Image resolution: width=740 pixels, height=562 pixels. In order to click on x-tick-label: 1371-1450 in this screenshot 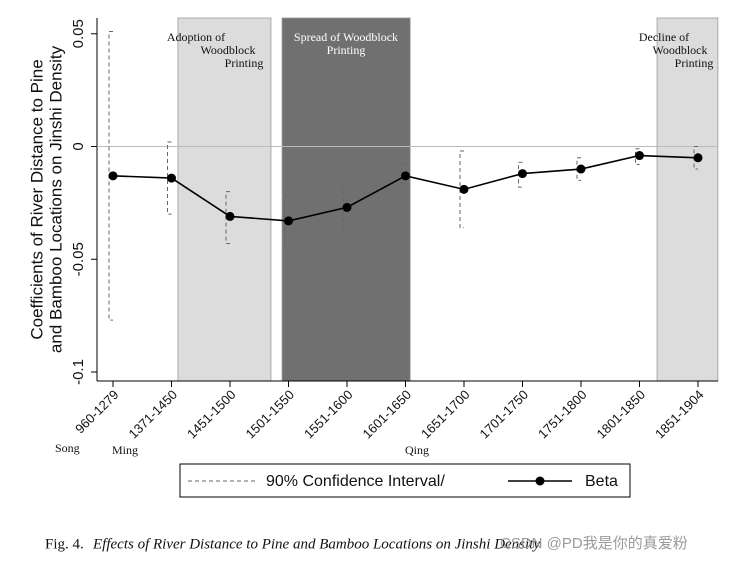, I will do `click(152, 414)`.